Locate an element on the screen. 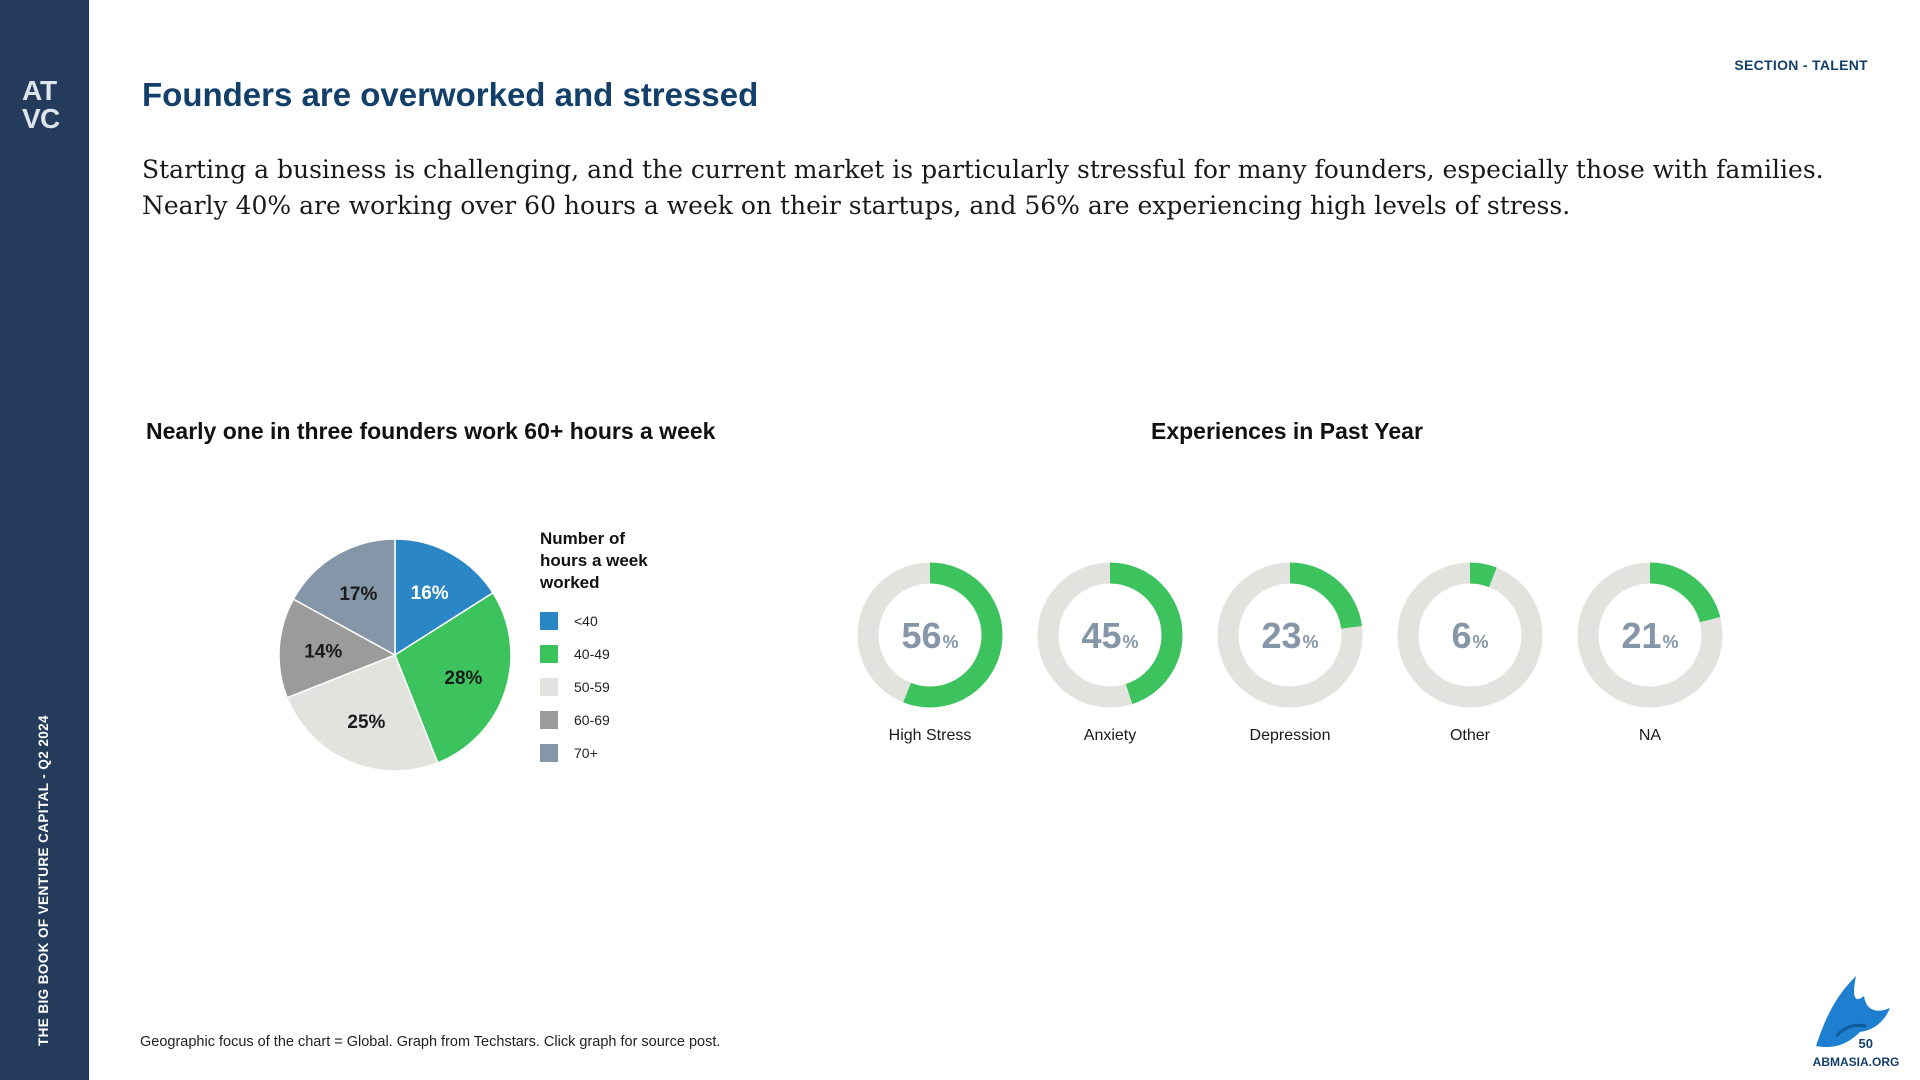  donut-value: 45% is located at coordinates (1109, 635).